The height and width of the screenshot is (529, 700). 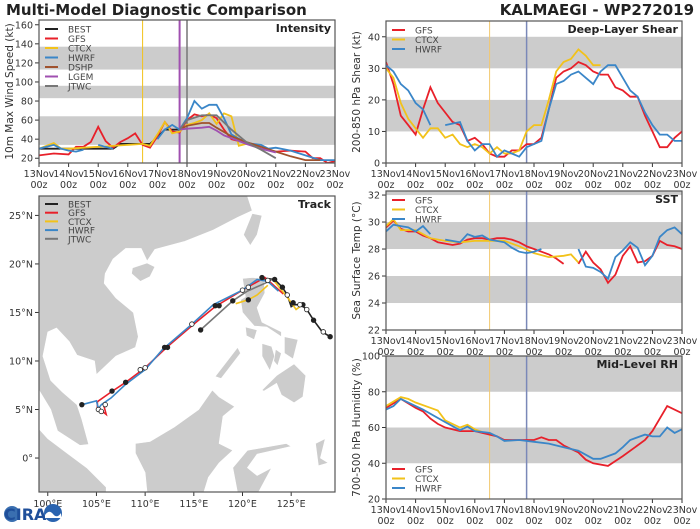 I want to click on legend-label: LGEM, so click(x=80, y=78).